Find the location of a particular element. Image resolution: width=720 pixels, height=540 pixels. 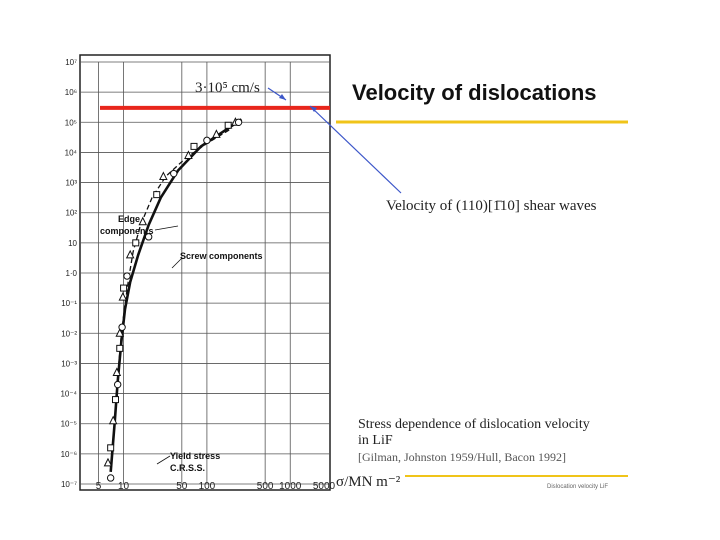

y-tick-label: 10² is located at coordinates (71, 213).